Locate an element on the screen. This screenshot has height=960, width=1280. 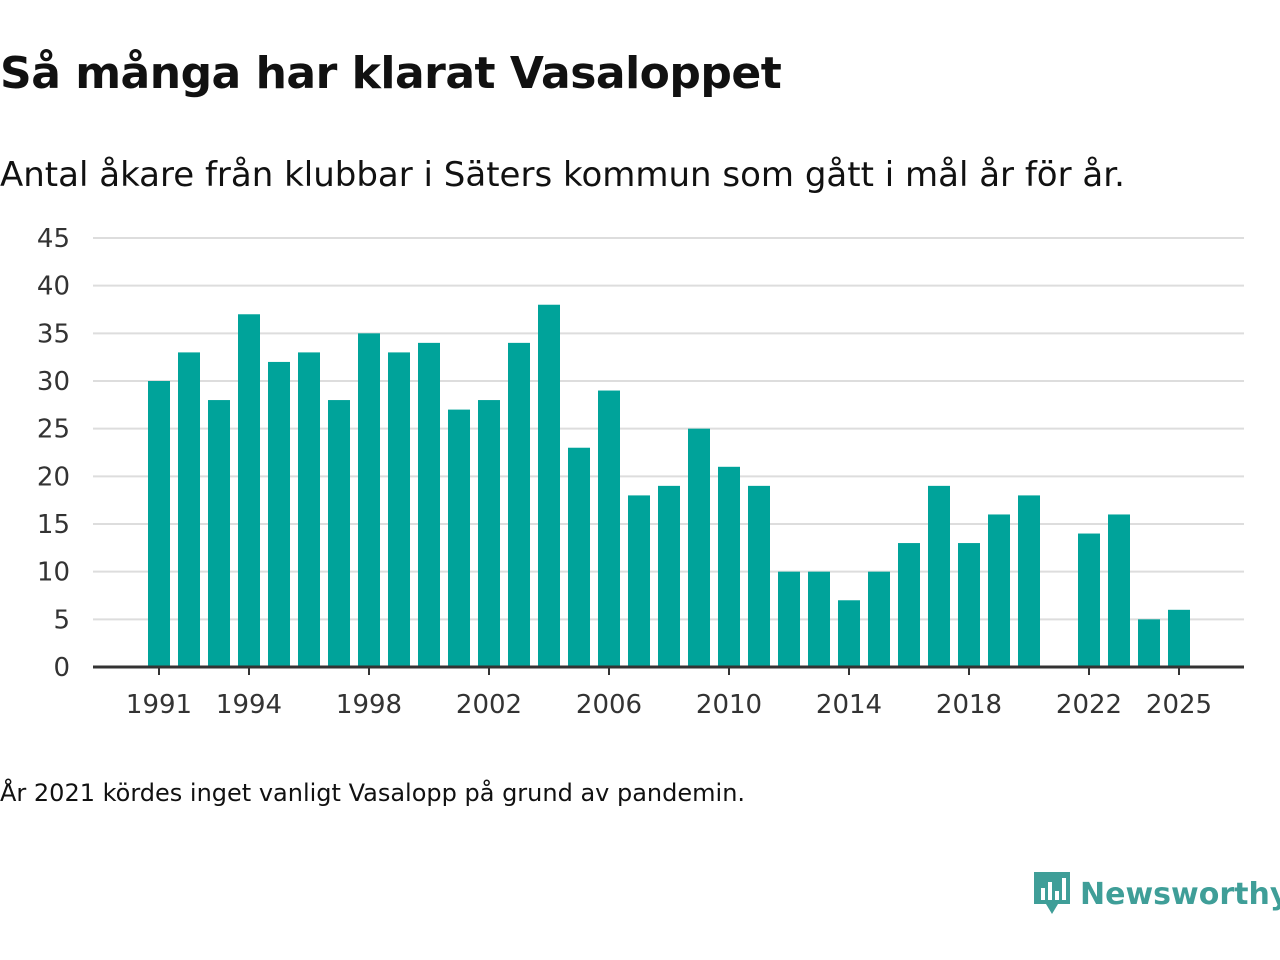
bar-2016 is located at coordinates (909, 605).